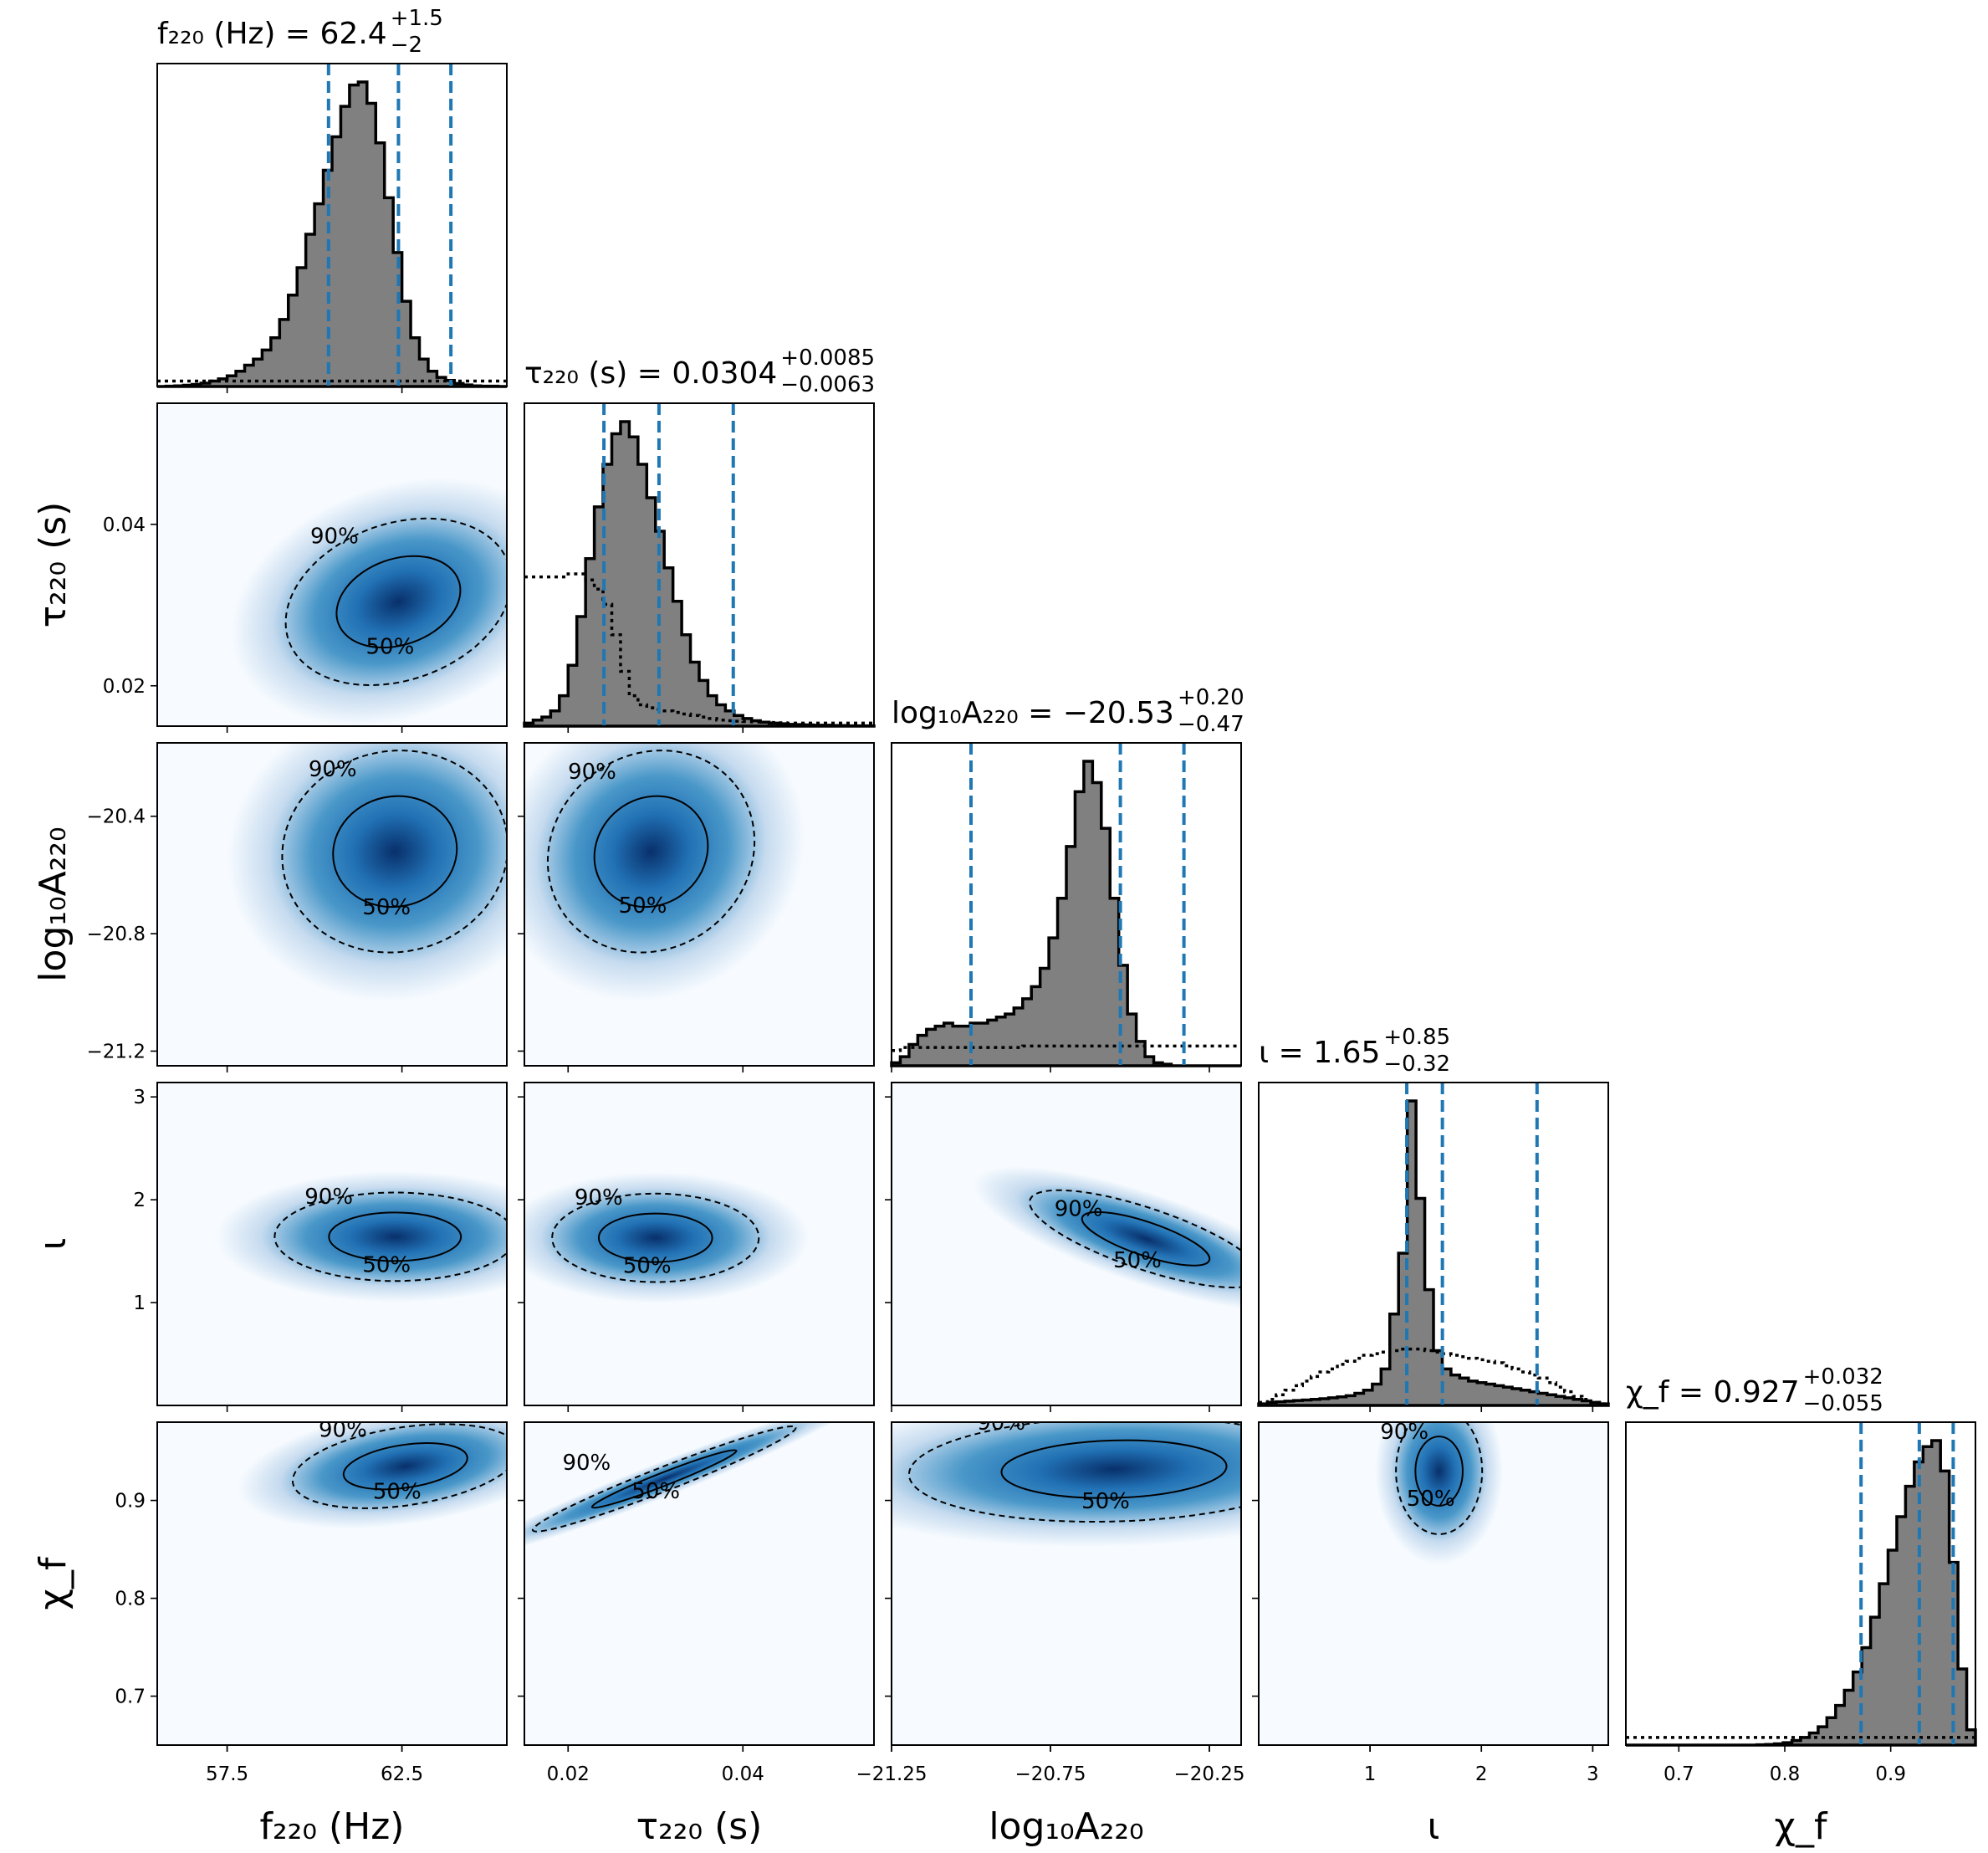 The image size is (1988, 1853). I want to click on x-tick-label: 0.8, so click(1785, 1774).